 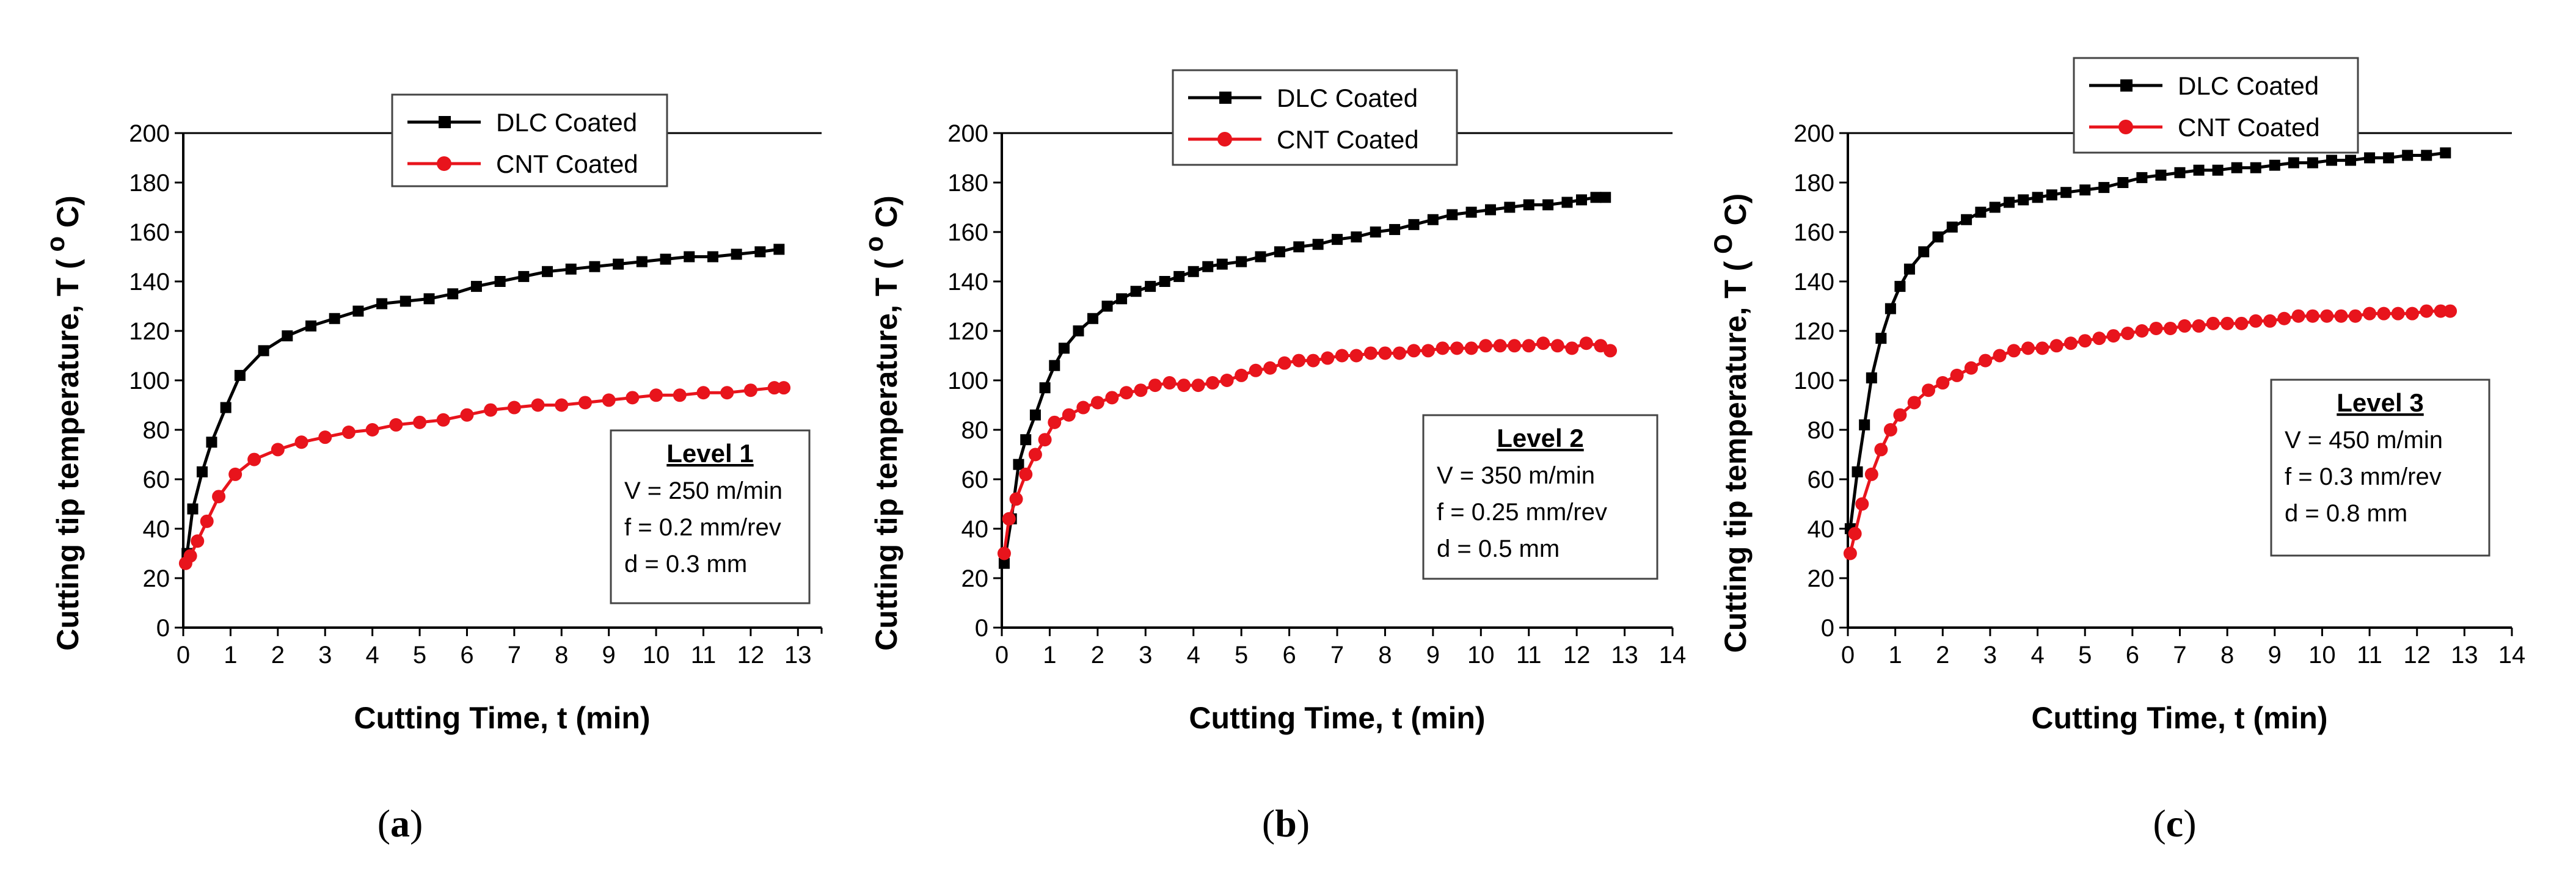 What do you see at coordinates (1481, 656) in the screenshot?
I see `x-tick-label: 10` at bounding box center [1481, 656].